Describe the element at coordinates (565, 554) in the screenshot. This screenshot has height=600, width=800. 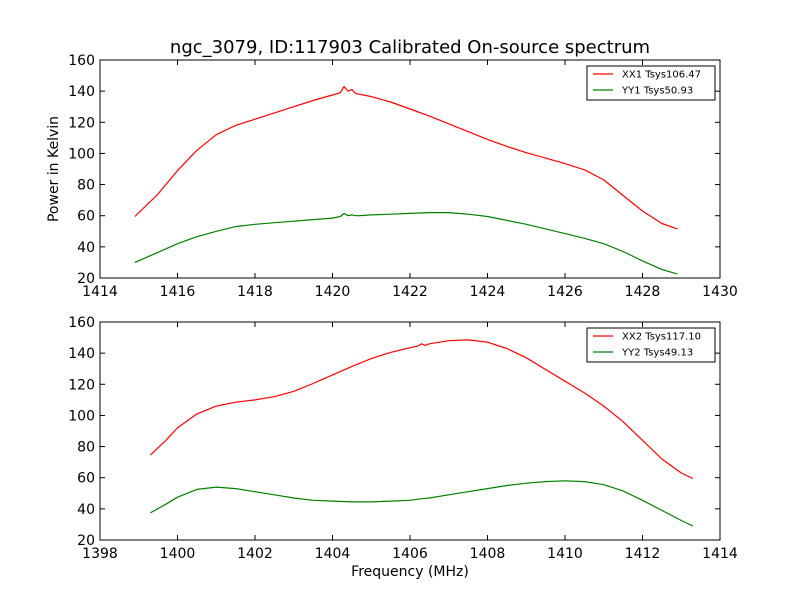
I see `x-tick-label: 1410` at that location.